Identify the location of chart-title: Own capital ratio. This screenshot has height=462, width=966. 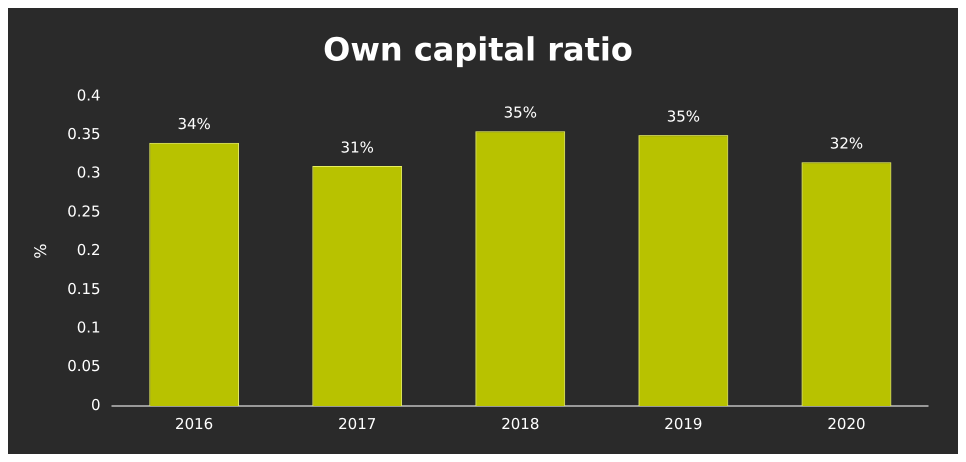
(478, 49).